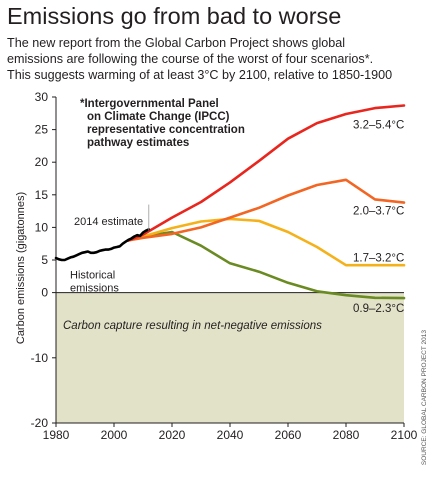  I want to click on series-label-rcp45: 1.7–3.2°C, so click(378, 258).